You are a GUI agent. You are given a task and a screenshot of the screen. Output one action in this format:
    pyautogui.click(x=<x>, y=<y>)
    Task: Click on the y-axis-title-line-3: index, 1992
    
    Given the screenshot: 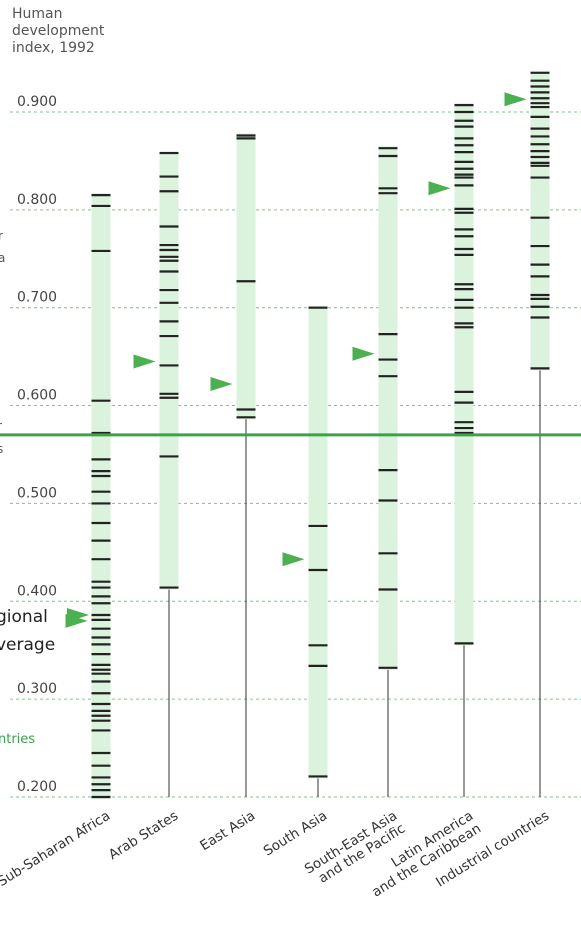 What is the action you would take?
    pyautogui.click(x=53, y=48)
    